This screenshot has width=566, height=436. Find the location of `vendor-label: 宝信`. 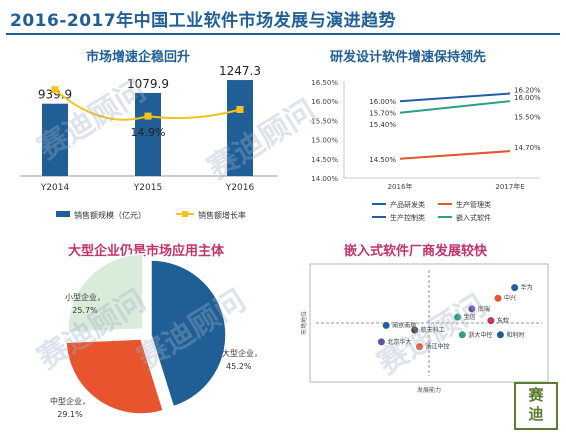

vendor-label: 宝信 is located at coordinates (470, 317).